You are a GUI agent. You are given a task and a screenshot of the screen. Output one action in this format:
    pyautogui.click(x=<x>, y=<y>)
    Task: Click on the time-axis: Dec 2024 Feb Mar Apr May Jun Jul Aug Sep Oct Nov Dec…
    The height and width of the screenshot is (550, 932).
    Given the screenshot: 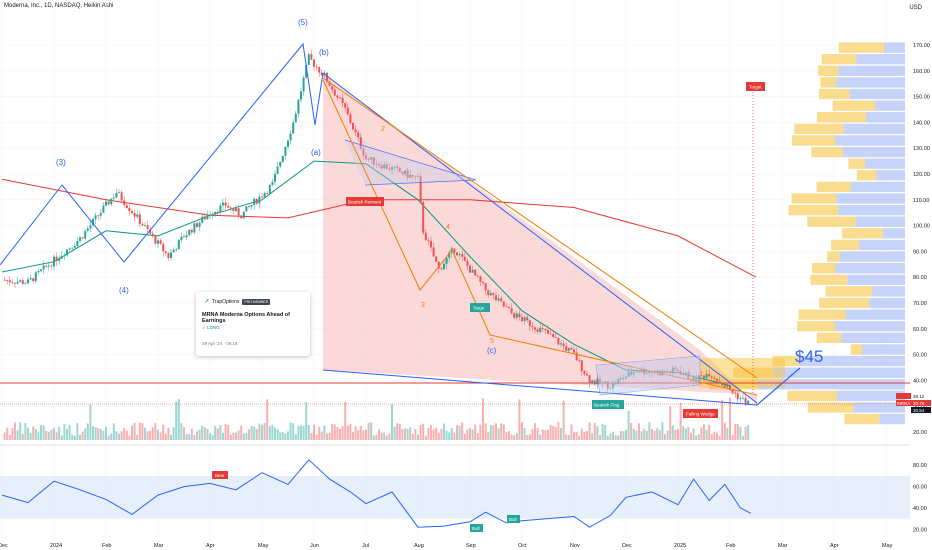 What is the action you would take?
    pyautogui.click(x=446, y=546)
    